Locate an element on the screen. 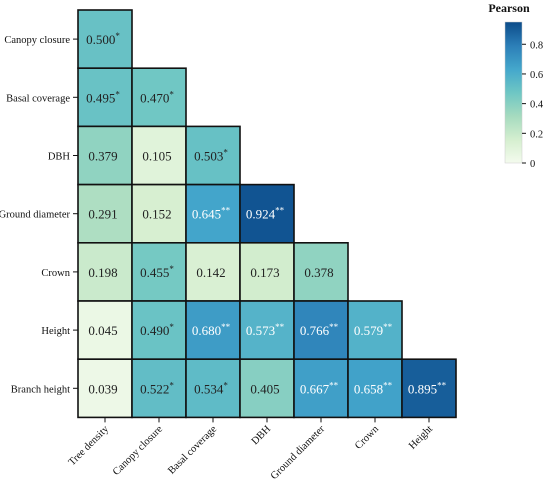  cell-value: 0.379 is located at coordinates (102, 156).